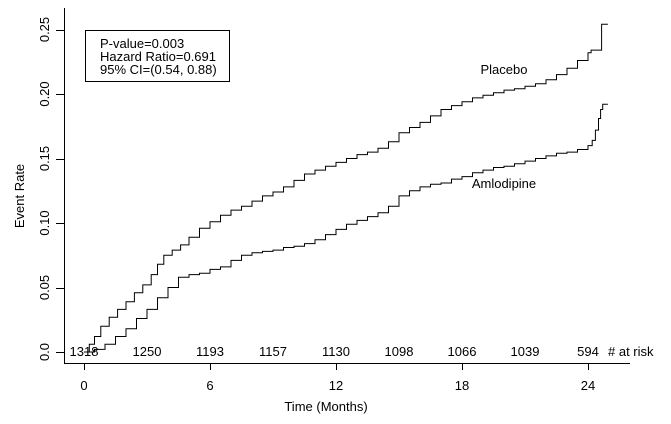 The width and height of the screenshot is (671, 424). I want to click on placebo-curve-label: Placebo, so click(504, 69).